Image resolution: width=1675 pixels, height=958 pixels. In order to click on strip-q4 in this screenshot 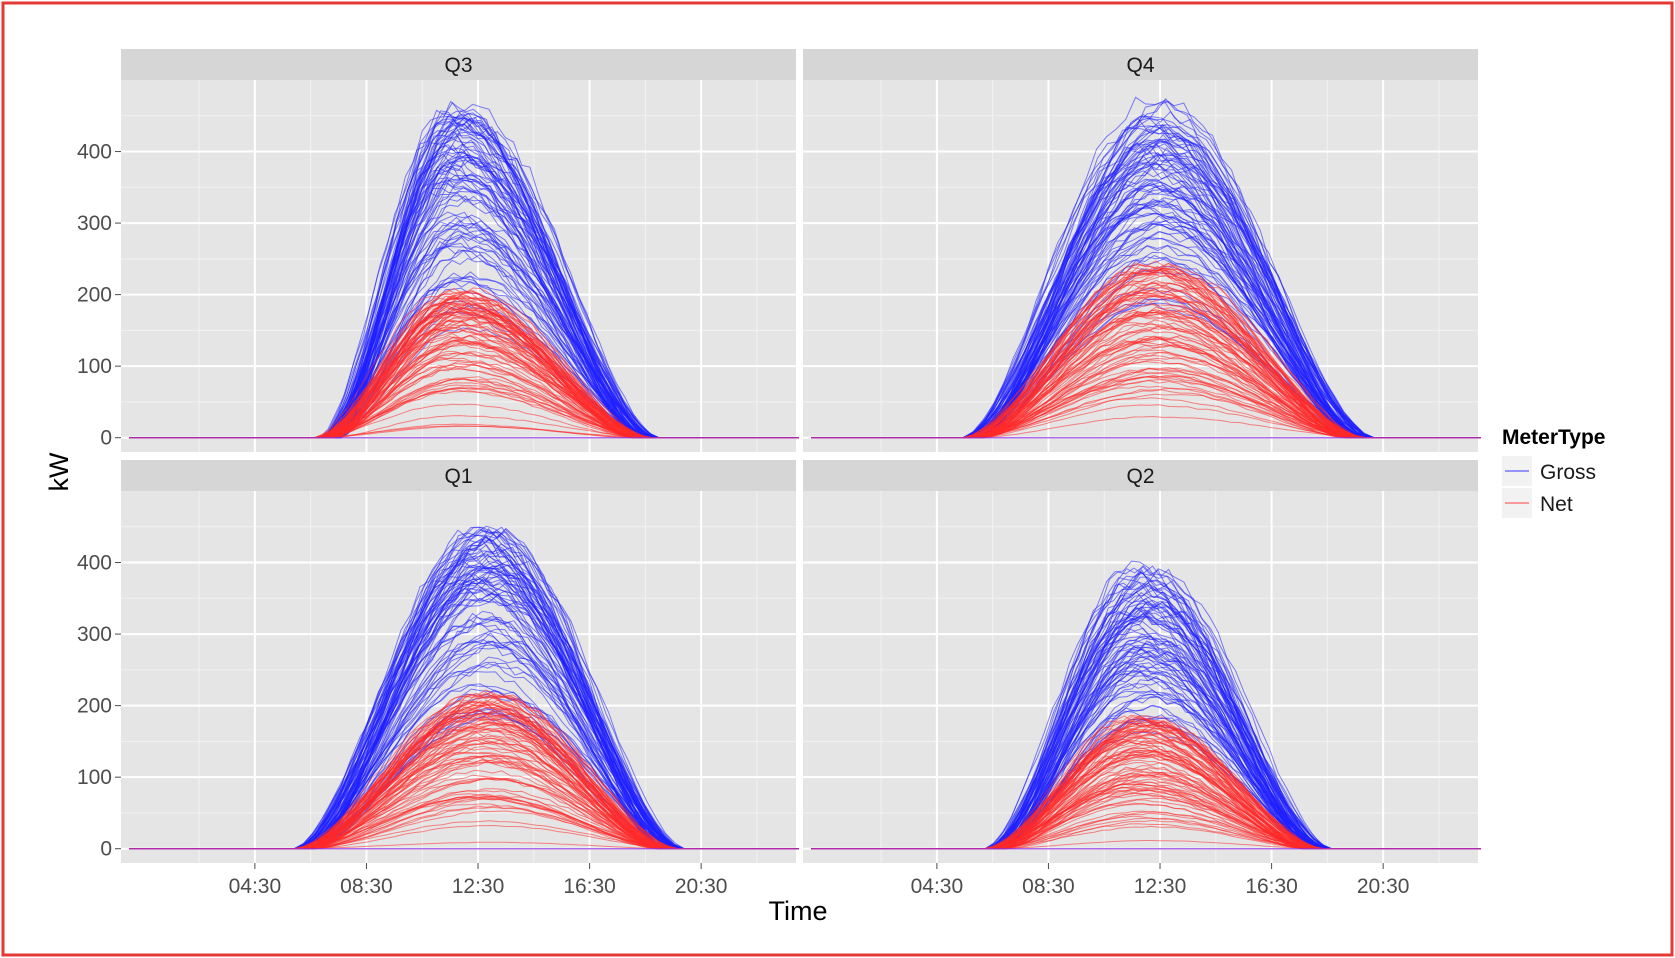, I will do `click(1140, 64)`.